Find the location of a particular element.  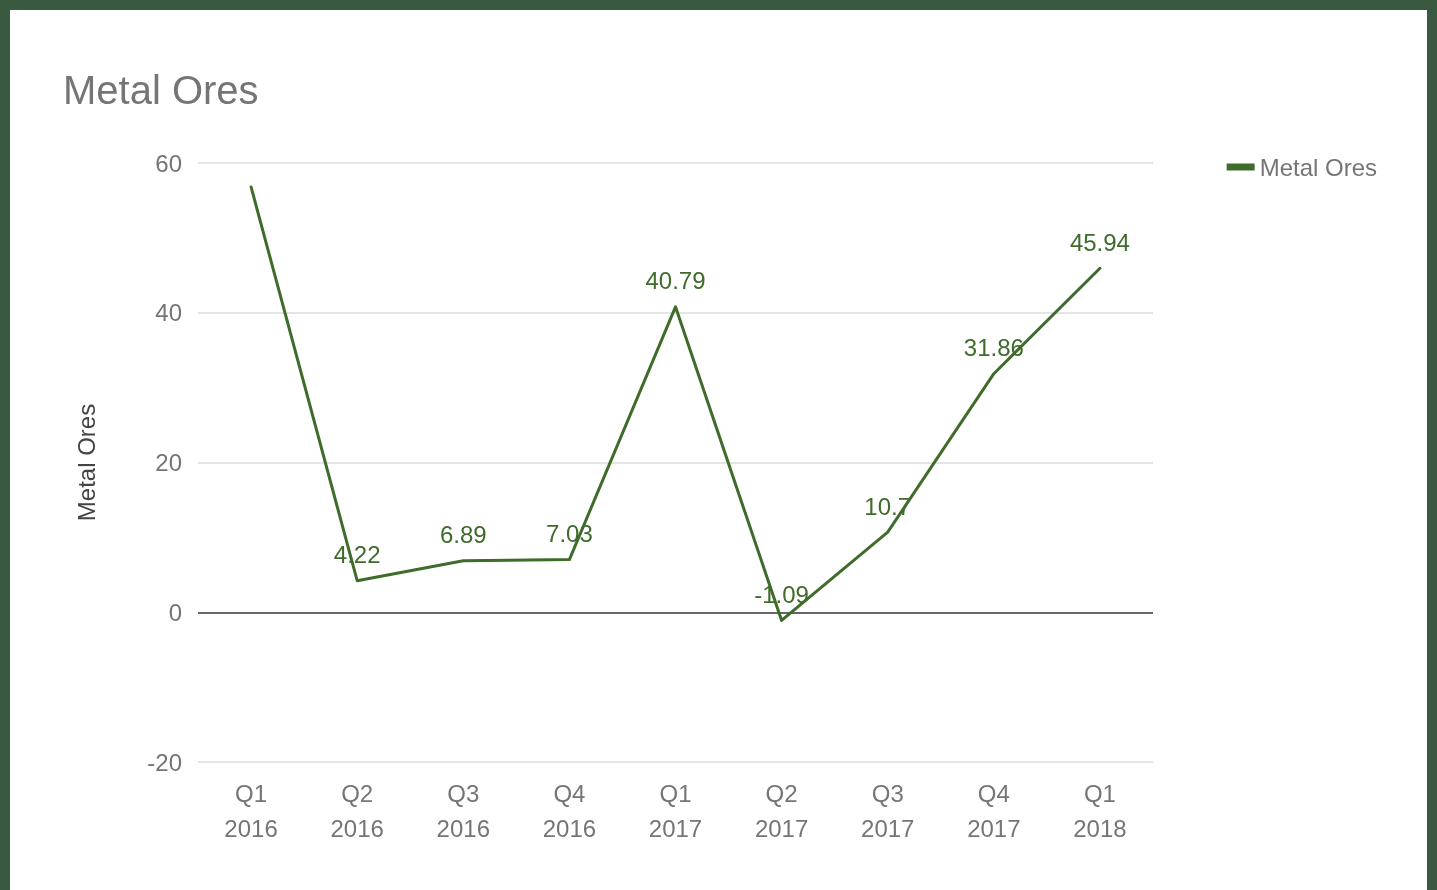

x-tick-label: Q1 2018 is located at coordinates (1100, 811).